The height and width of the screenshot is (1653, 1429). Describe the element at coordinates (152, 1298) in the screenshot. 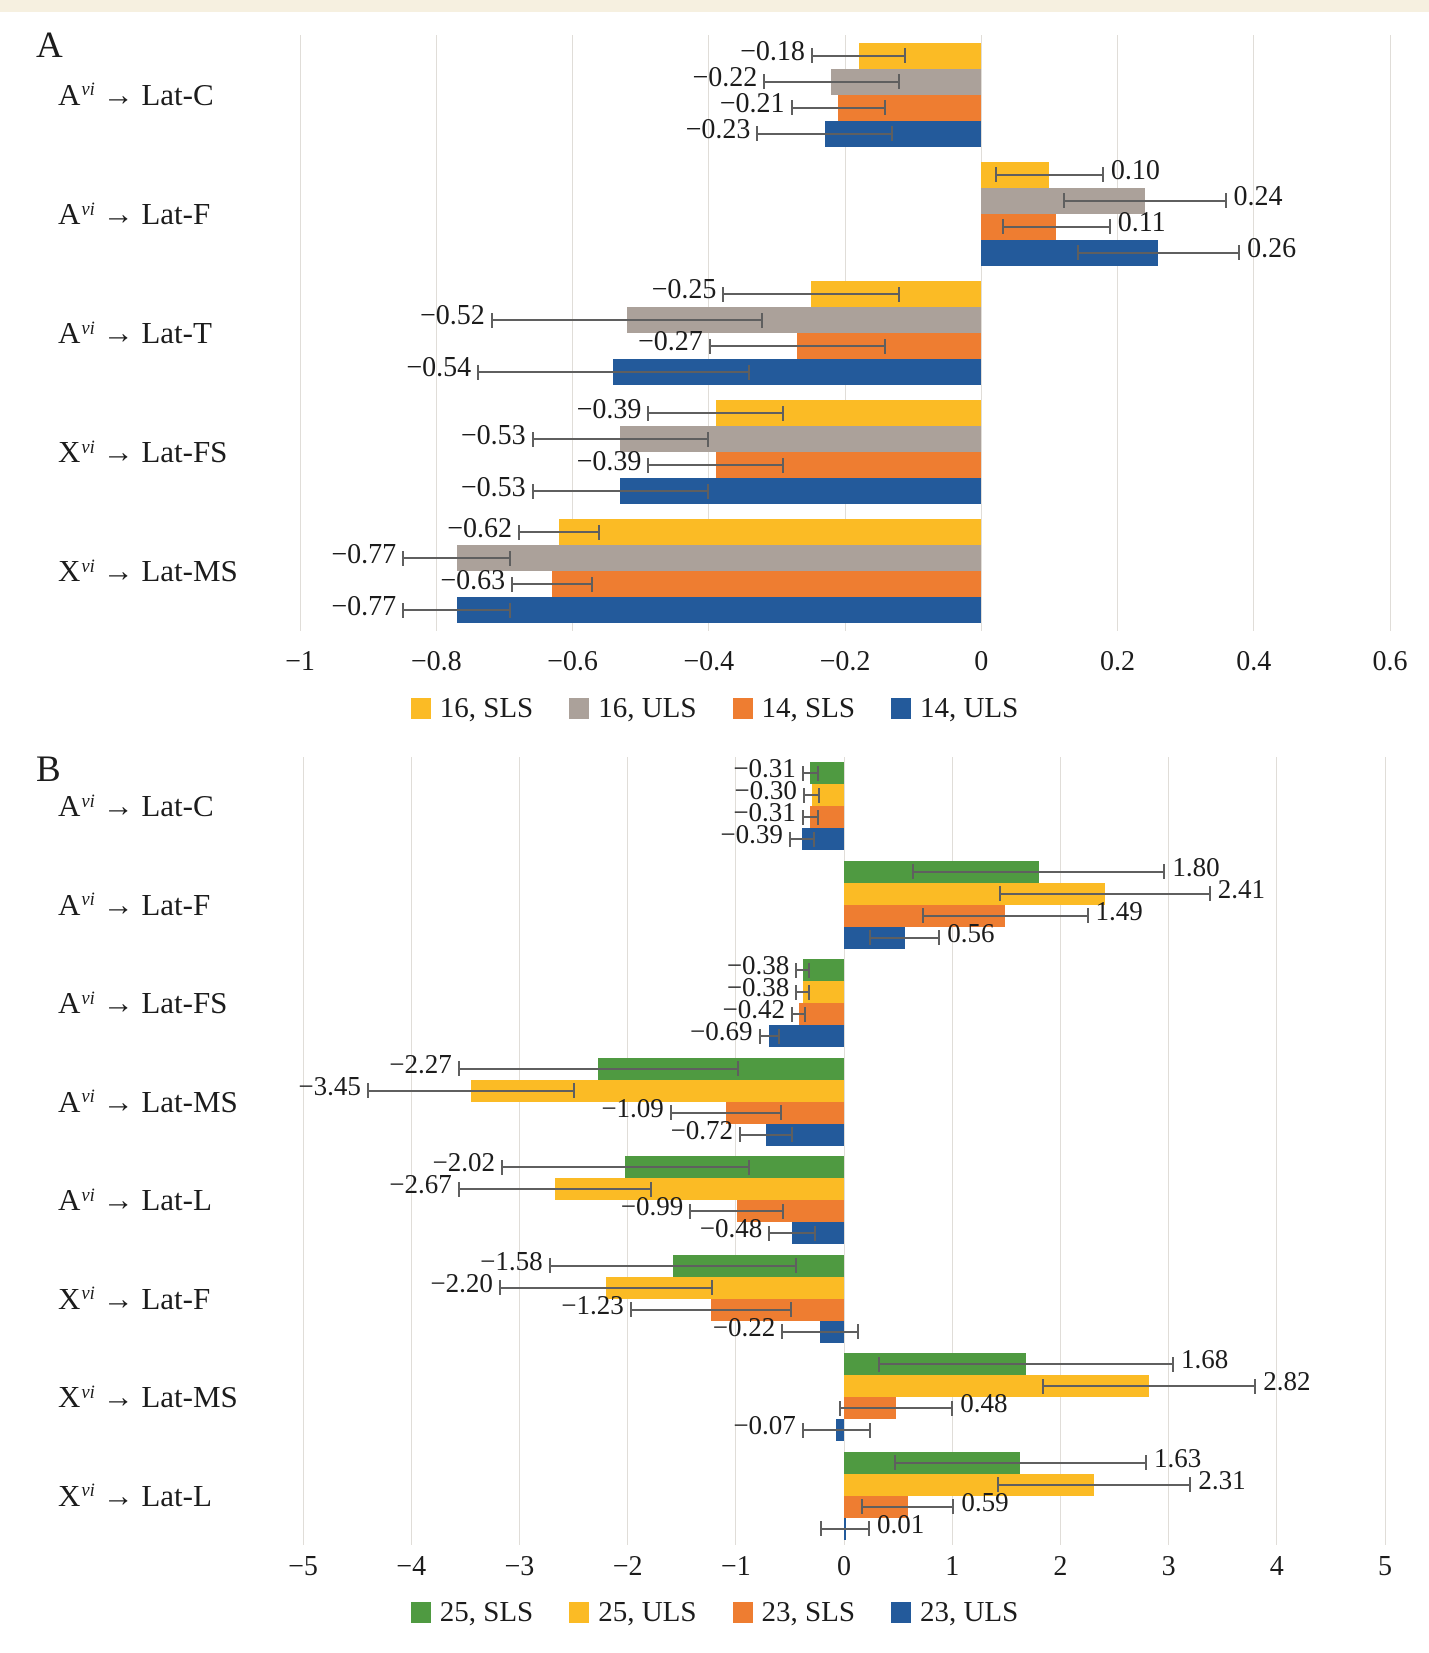

I see `category-target: → Lat-F` at that location.